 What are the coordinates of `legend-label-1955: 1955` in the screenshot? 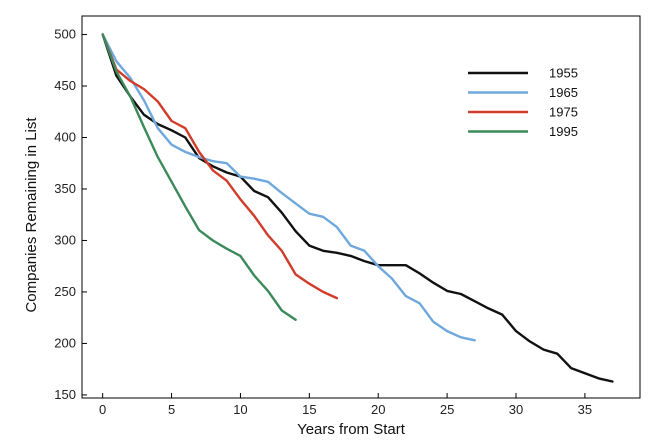 It's located at (563, 73).